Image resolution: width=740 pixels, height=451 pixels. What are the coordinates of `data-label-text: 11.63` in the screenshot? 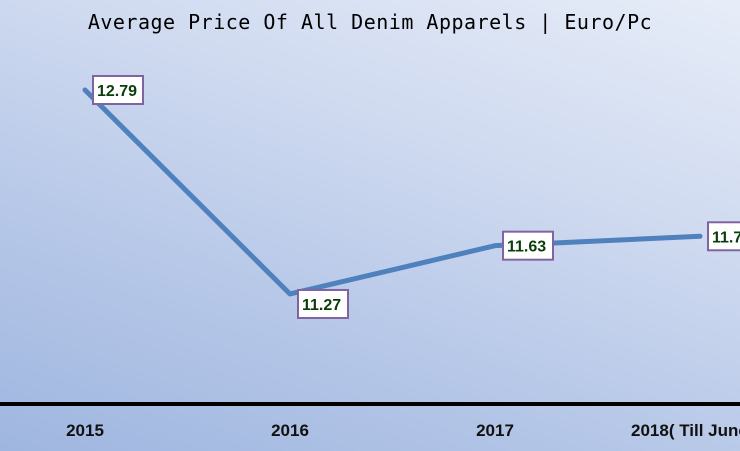 It's located at (526, 247).